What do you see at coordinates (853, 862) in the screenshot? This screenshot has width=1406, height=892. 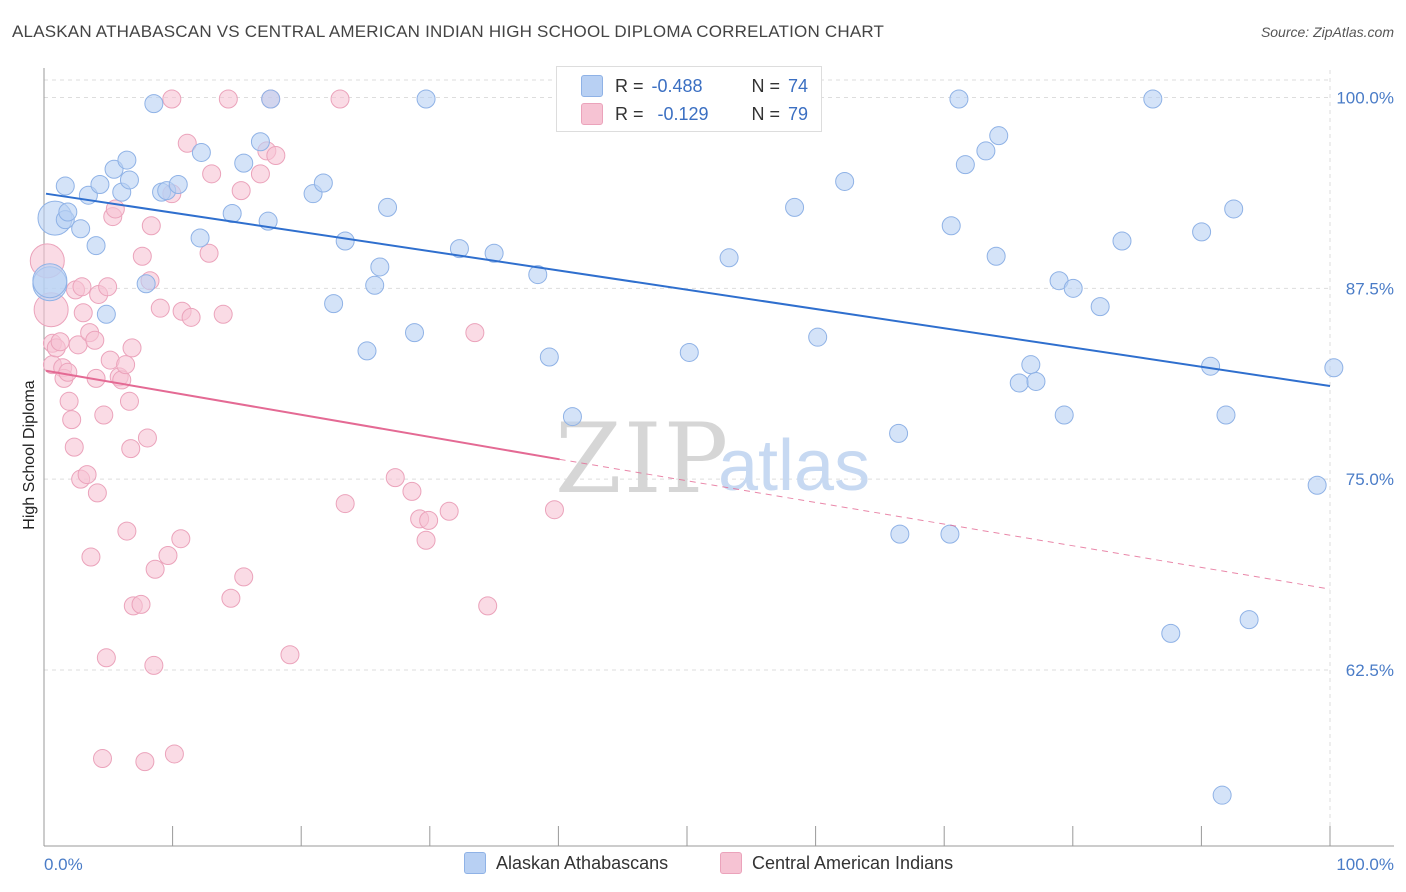 I see `legend-label: Central American Indians` at bounding box center [853, 862].